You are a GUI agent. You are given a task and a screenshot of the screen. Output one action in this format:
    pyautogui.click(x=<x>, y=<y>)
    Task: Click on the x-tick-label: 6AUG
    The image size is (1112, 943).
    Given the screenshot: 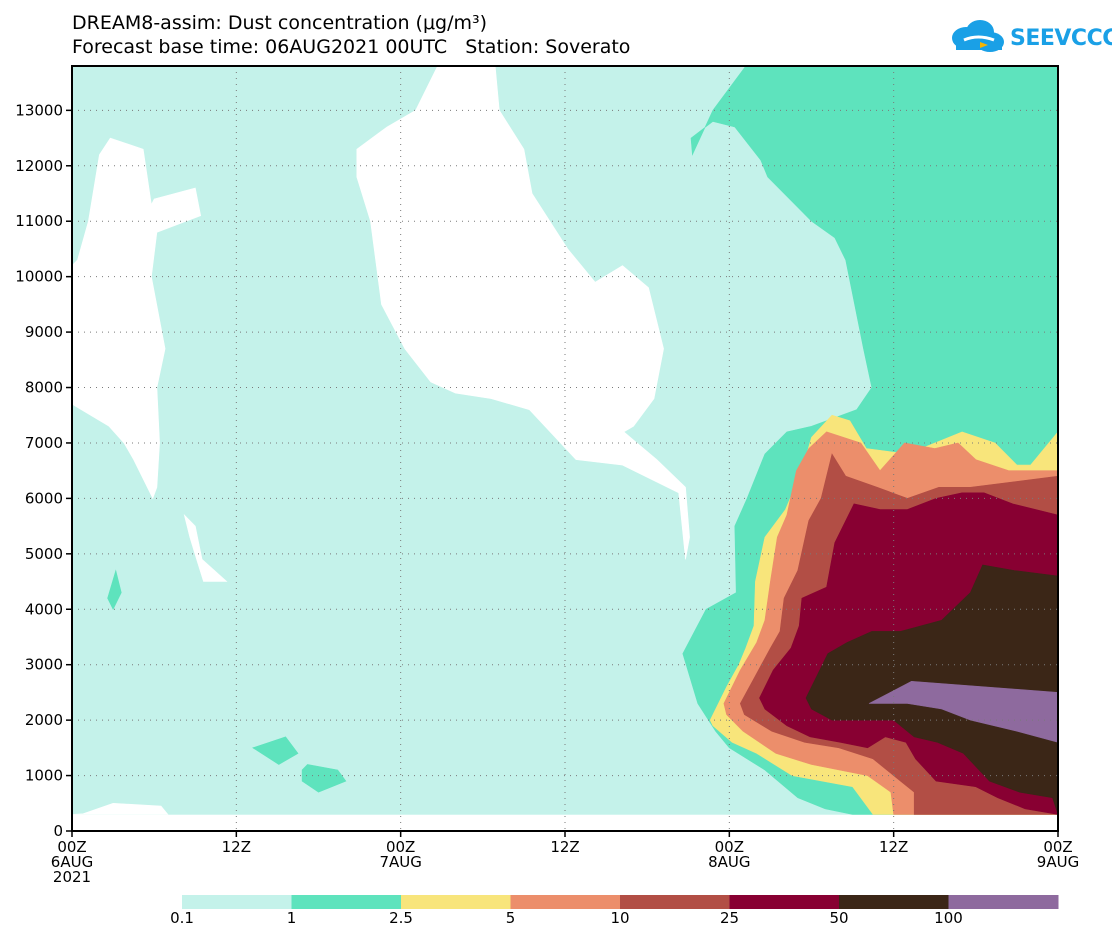 What is the action you would take?
    pyautogui.click(x=72, y=862)
    